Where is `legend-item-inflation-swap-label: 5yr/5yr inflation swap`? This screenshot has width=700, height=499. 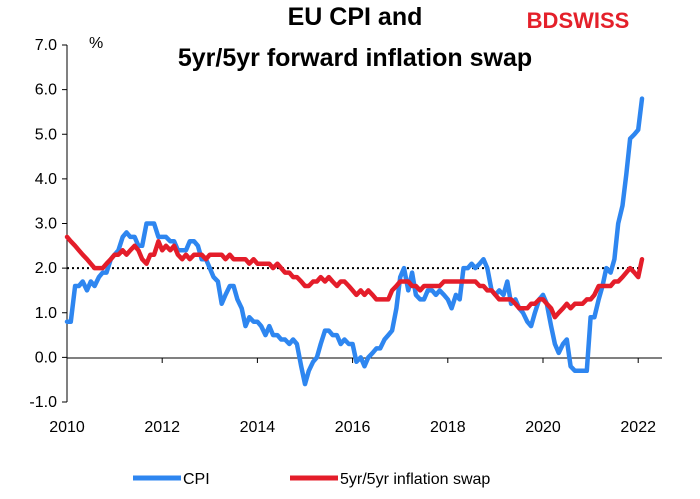 legend-item-inflation-swap-label: 5yr/5yr inflation swap is located at coordinates (415, 479).